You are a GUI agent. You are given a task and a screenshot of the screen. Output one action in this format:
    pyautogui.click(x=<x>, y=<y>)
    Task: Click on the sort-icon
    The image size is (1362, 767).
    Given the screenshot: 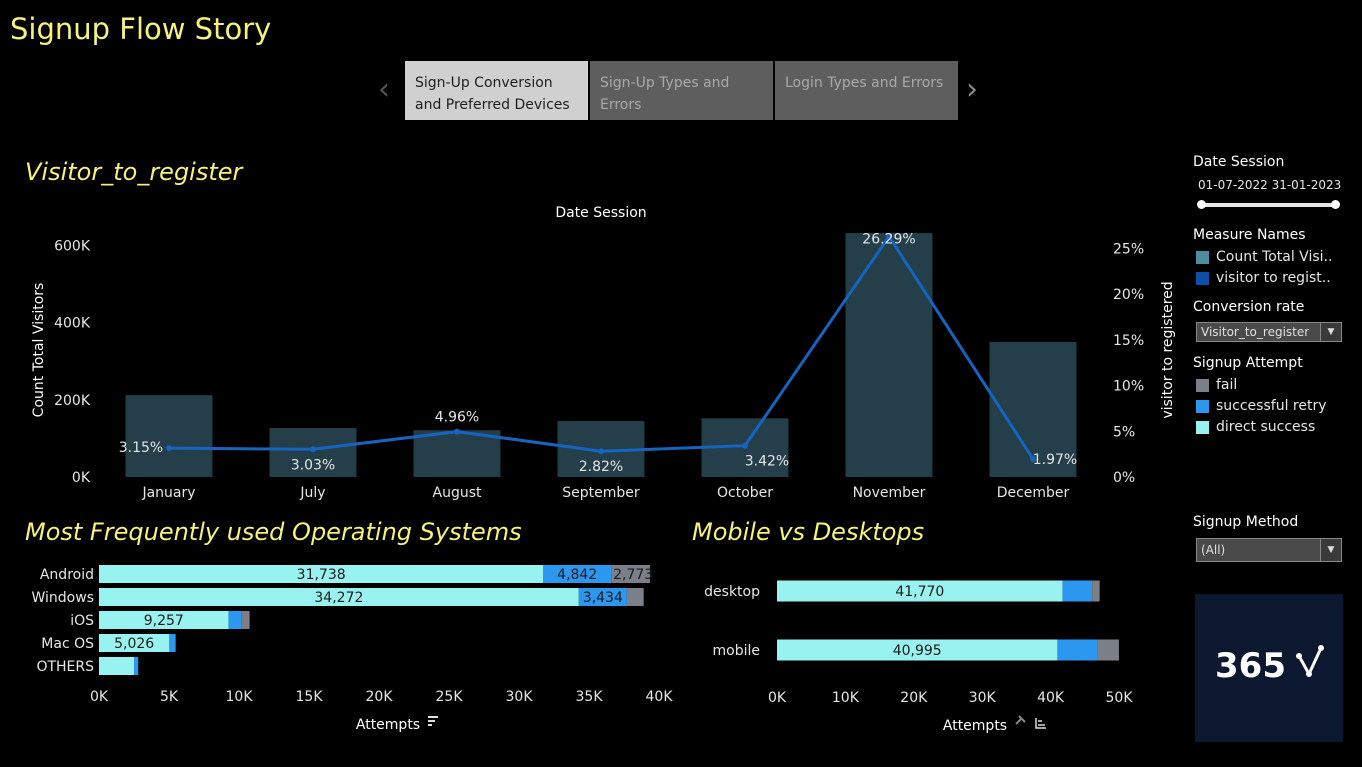 What is the action you would take?
    pyautogui.click(x=433, y=721)
    